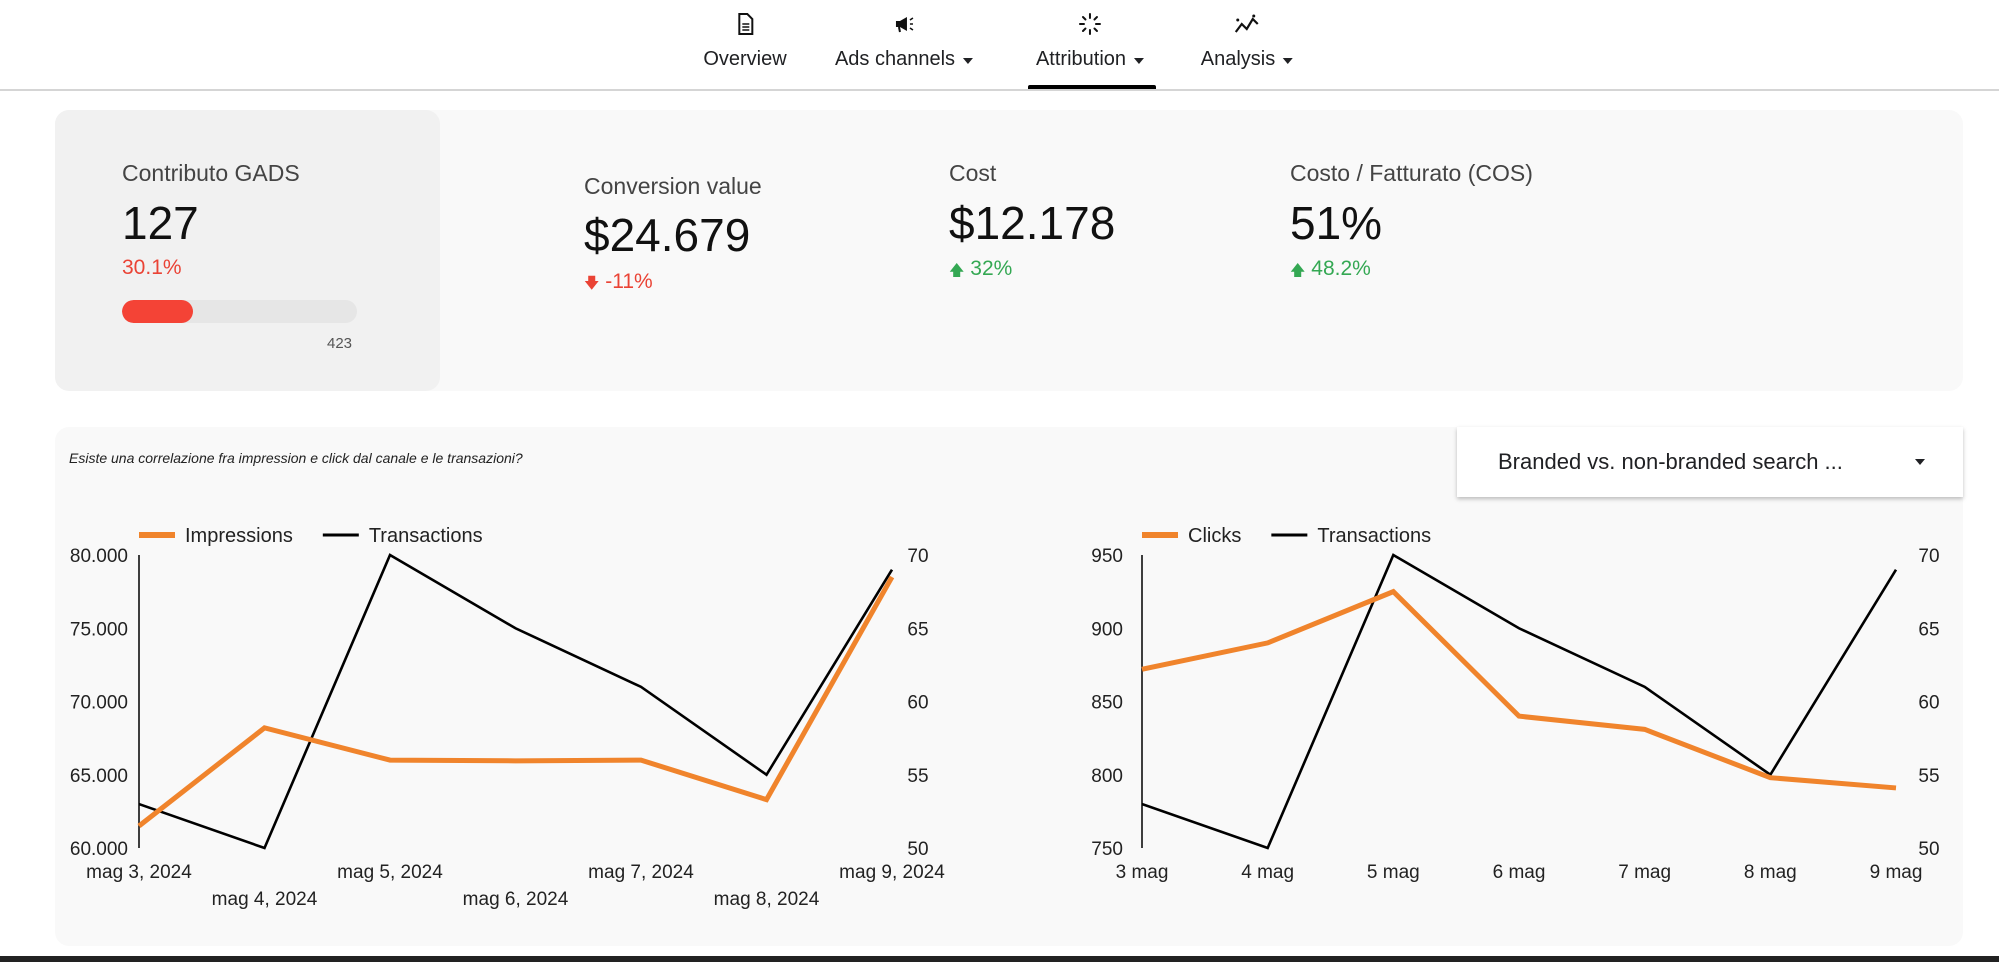 This screenshot has width=1999, height=962. I want to click on conversion-delta: 🡇 -11%, so click(618, 284).